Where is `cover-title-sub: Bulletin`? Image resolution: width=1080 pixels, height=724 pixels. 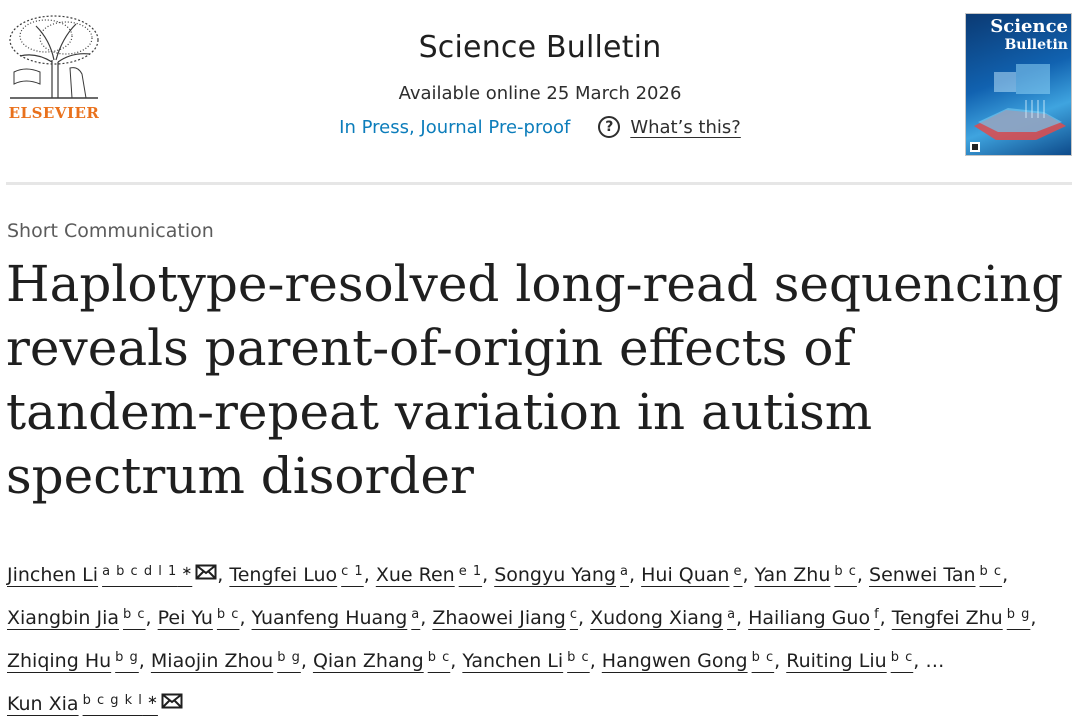
cover-title-sub: Bulletin is located at coordinates (1036, 45).